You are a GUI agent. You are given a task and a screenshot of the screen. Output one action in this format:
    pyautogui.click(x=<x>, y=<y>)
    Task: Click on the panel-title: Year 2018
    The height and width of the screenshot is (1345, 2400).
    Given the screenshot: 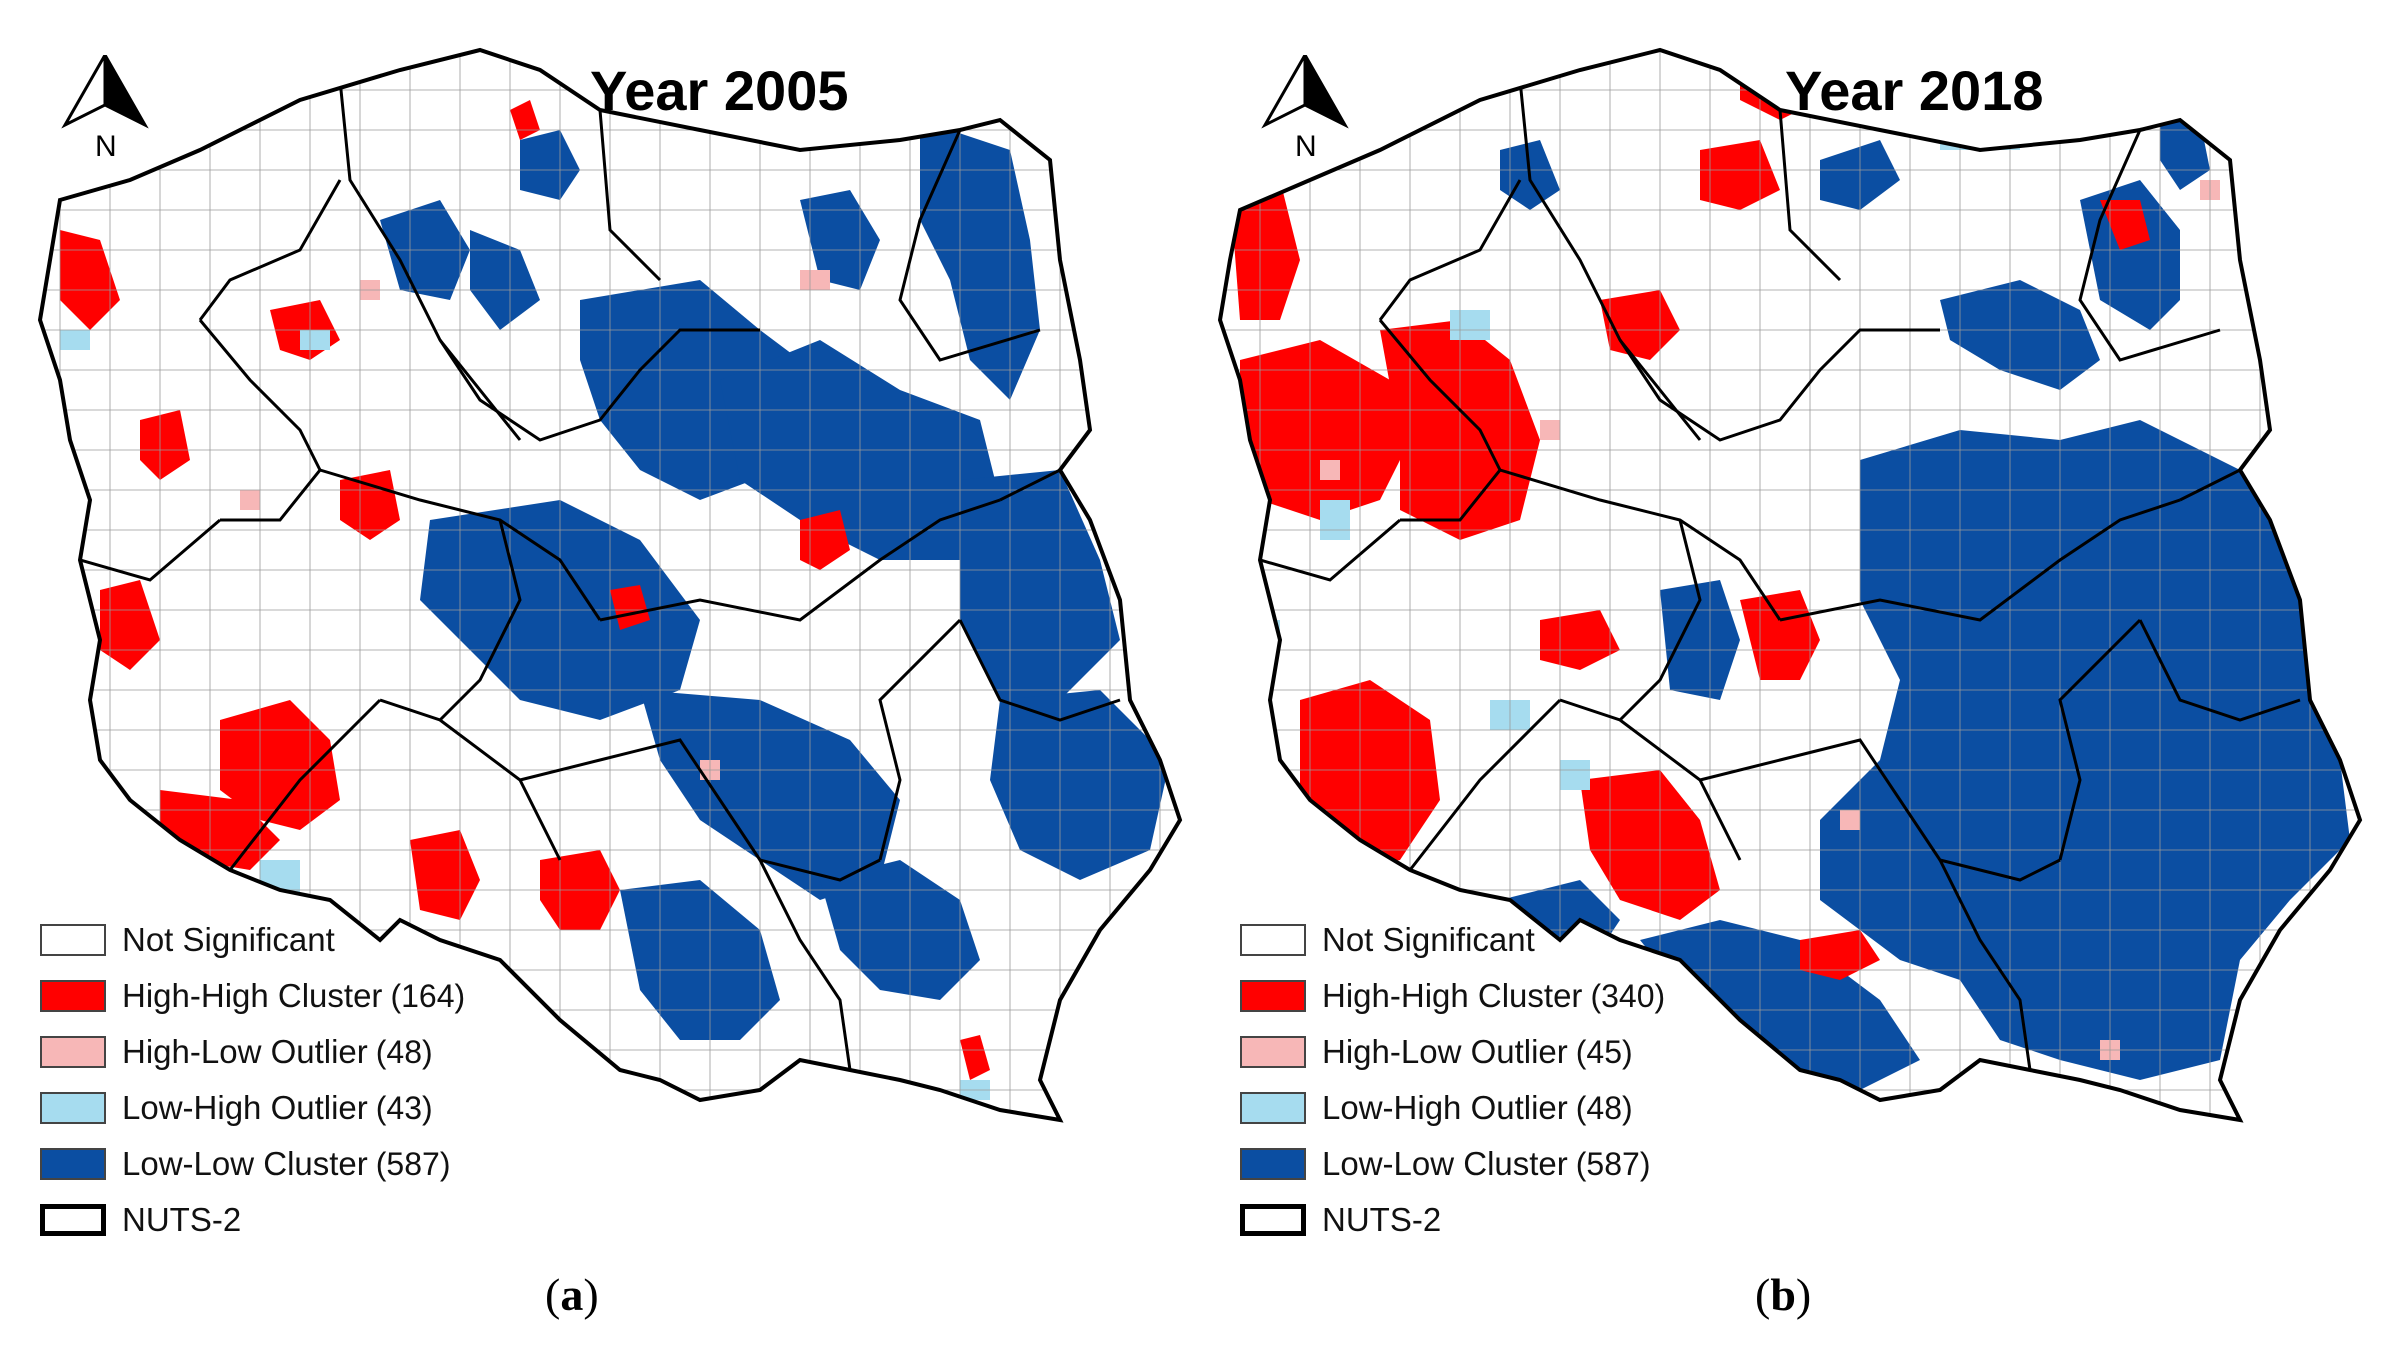 What is the action you would take?
    pyautogui.click(x=1914, y=90)
    